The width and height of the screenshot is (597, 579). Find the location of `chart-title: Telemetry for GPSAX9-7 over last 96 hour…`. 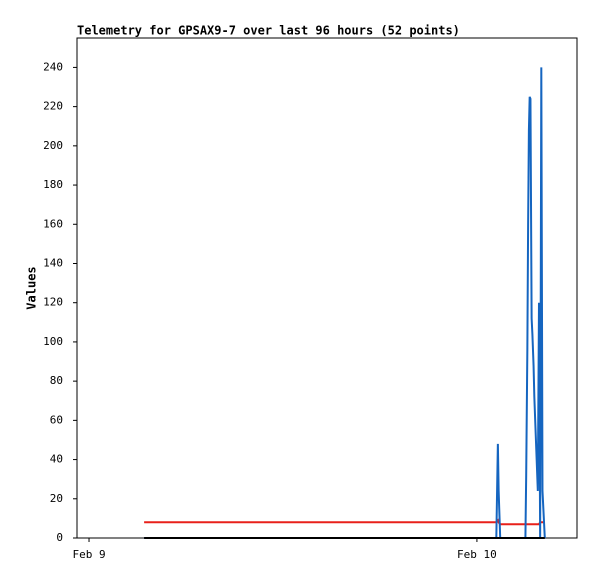

chart-title: Telemetry for GPSAX9-7 over last 96 hour… is located at coordinates (268, 31).